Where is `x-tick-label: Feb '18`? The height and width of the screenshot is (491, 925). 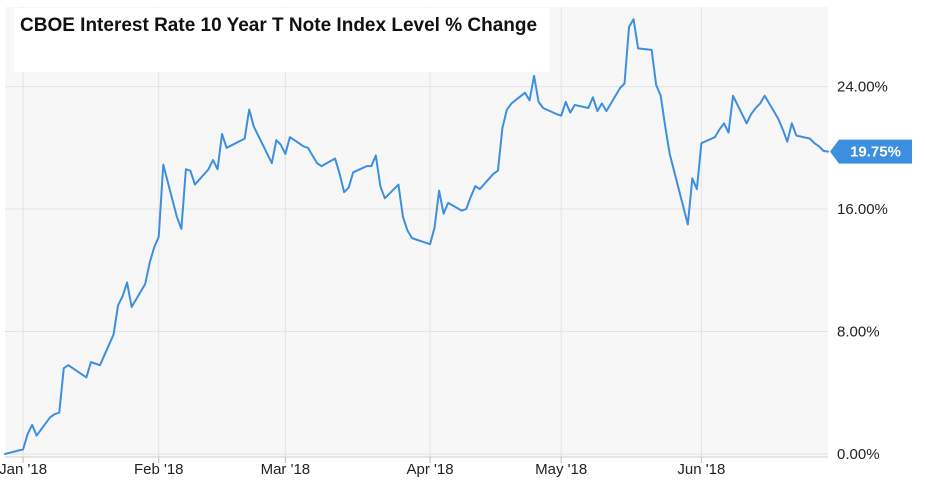 x-tick-label: Feb '18 is located at coordinates (159, 469).